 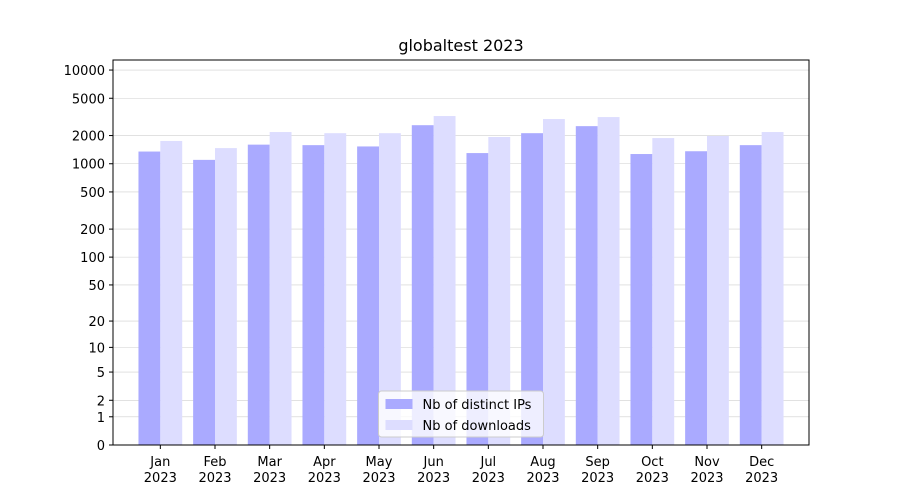 I want to click on y-tick-label: 5000, so click(x=88, y=99).